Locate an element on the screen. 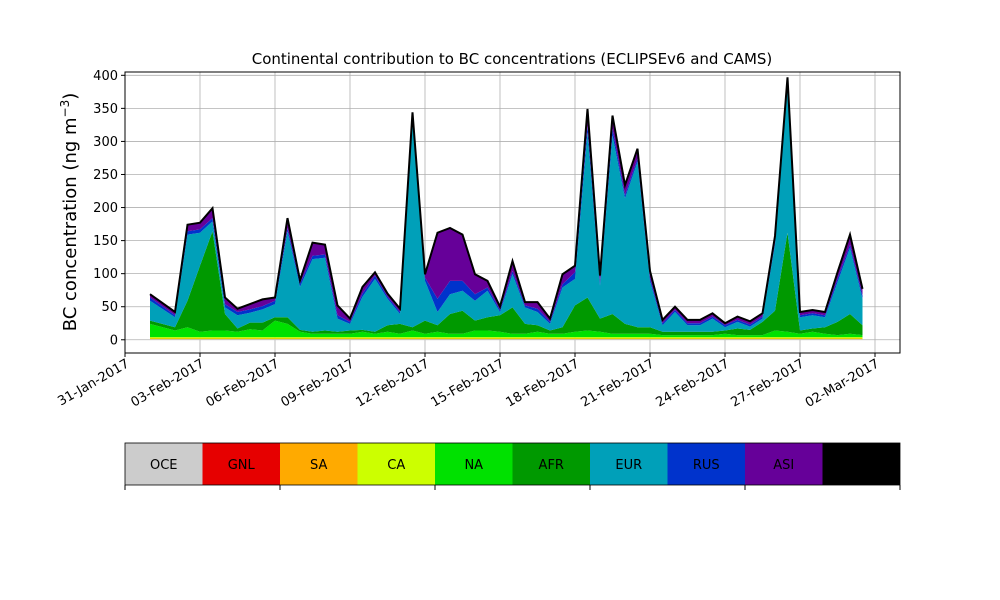 The image size is (1000, 600). legend-label-oce: OCE is located at coordinates (164, 465).